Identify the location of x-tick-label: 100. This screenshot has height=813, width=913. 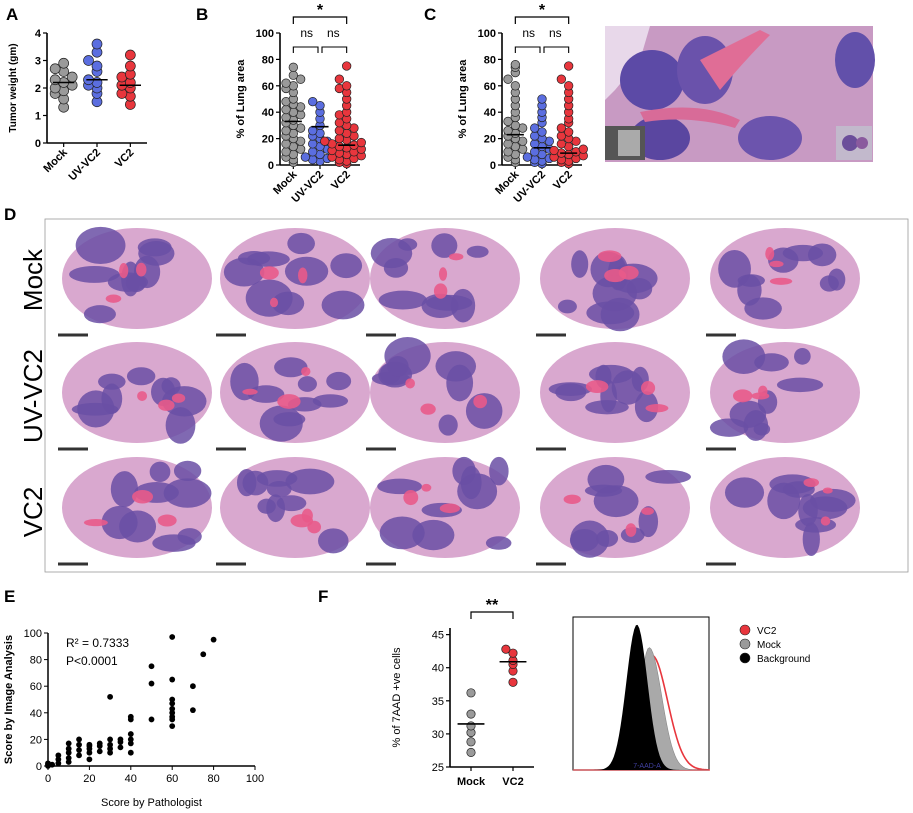
(255, 779).